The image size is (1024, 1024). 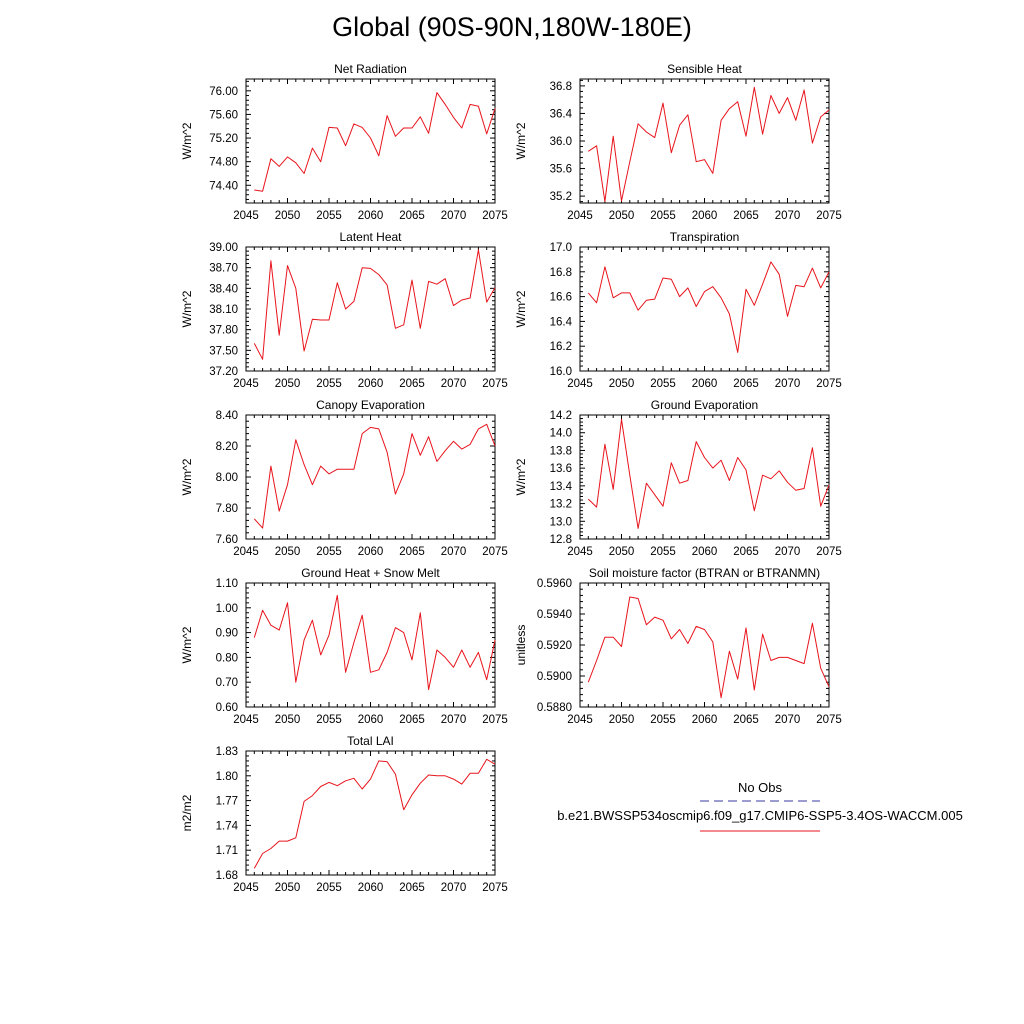 I want to click on y-tick-label: 37.20, so click(x=223, y=372).